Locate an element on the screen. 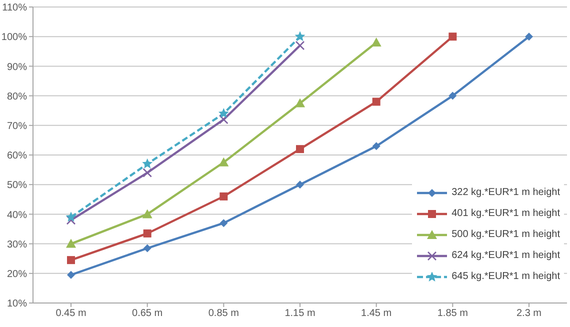  y-tick-label: 50% is located at coordinates (17, 186).